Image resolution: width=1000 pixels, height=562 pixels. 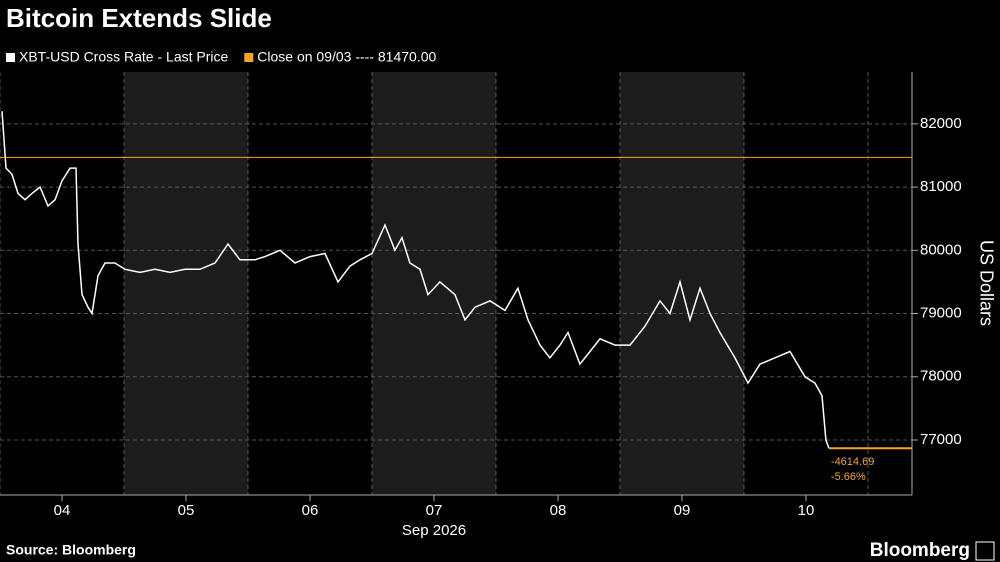 What do you see at coordinates (346, 57) in the screenshot?
I see `legend-label: Close on 09/03 ---- 81470.00` at bounding box center [346, 57].